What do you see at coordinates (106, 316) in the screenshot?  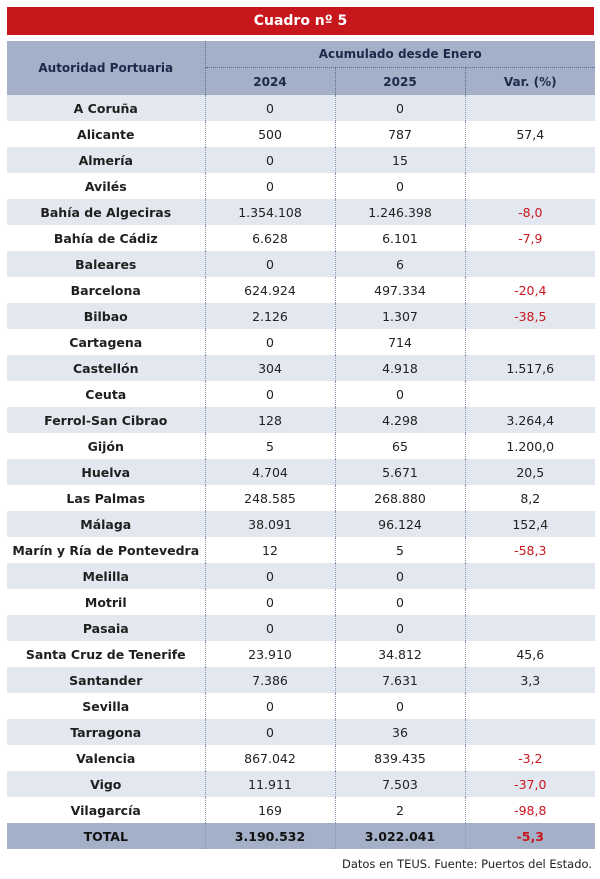 I see `port-name: Bilbao` at bounding box center [106, 316].